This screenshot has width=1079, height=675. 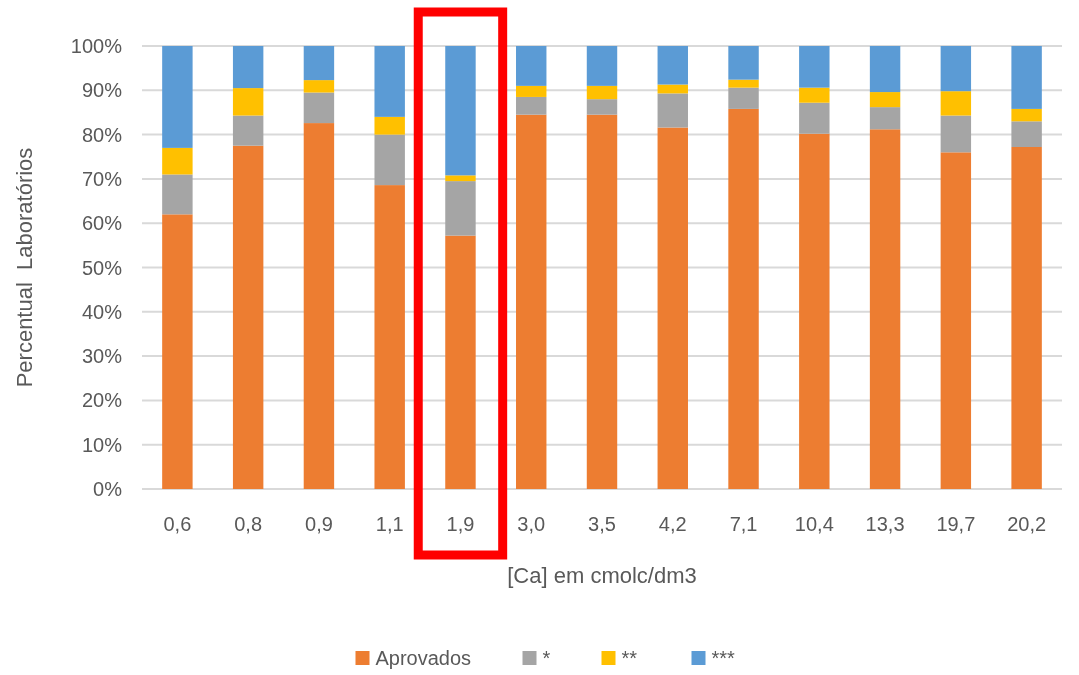 I want to click on legend-label: ***, so click(x=723, y=658).